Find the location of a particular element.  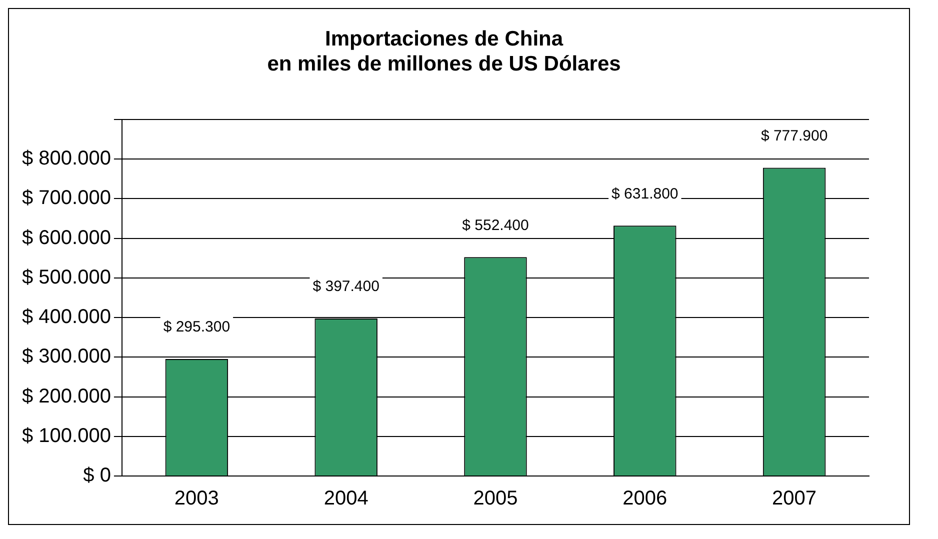

x-tick-label: 2005 is located at coordinates (495, 499).